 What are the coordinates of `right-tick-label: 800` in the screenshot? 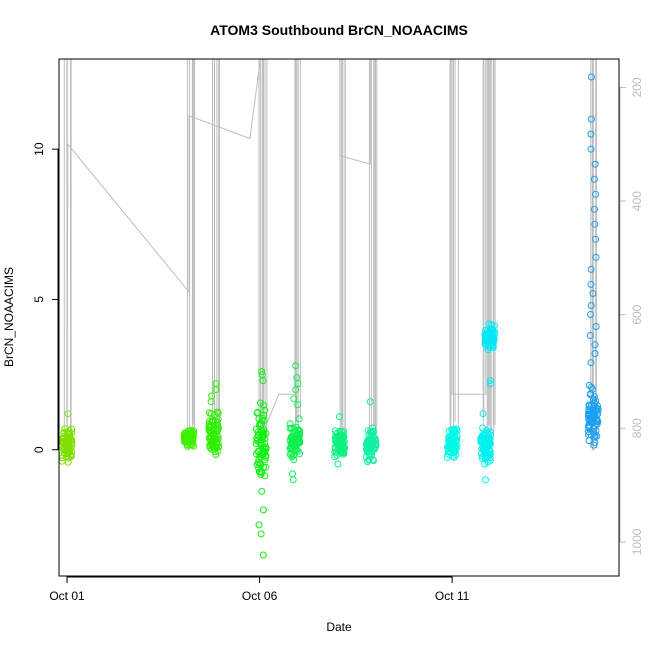 It's located at (637, 428).